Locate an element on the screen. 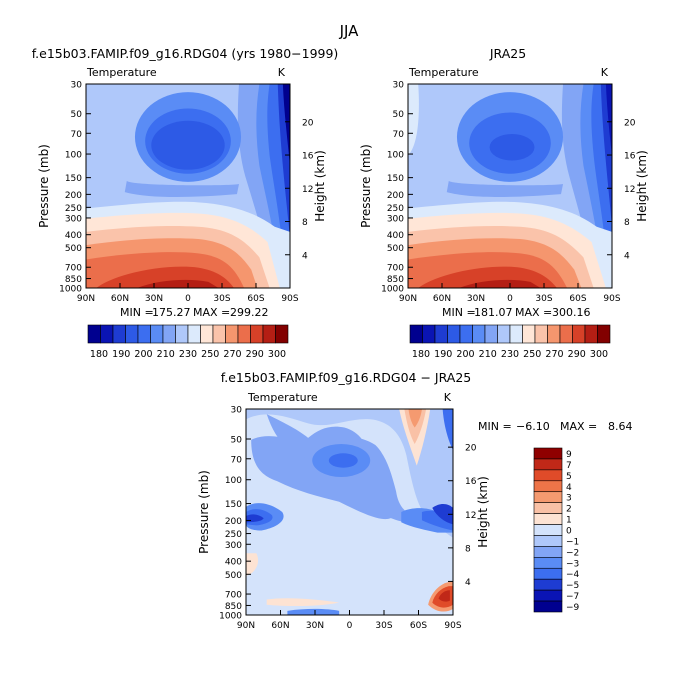 The width and height of the screenshot is (699, 700). colorbar-label: −4 is located at coordinates (573, 575).